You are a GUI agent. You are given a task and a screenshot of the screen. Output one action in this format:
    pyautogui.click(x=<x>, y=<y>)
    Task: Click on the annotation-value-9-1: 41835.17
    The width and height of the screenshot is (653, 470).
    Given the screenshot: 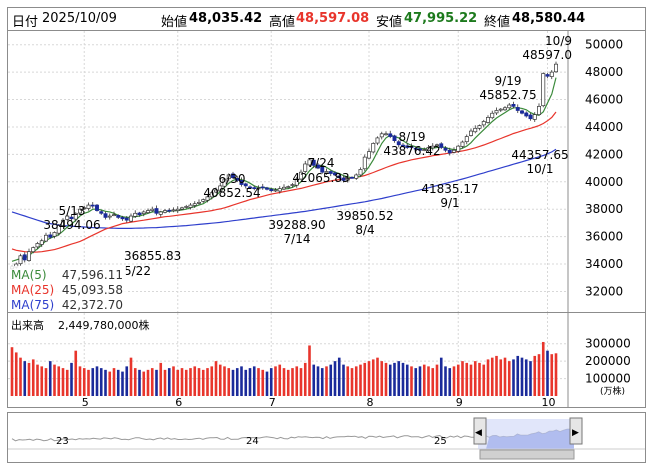 What is the action you would take?
    pyautogui.click(x=449, y=189)
    